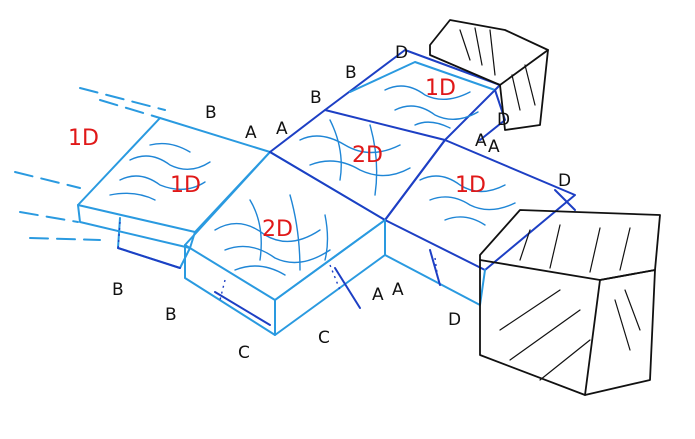 The image size is (695, 439). I want to click on box-bottom-right, so click(570, 302).